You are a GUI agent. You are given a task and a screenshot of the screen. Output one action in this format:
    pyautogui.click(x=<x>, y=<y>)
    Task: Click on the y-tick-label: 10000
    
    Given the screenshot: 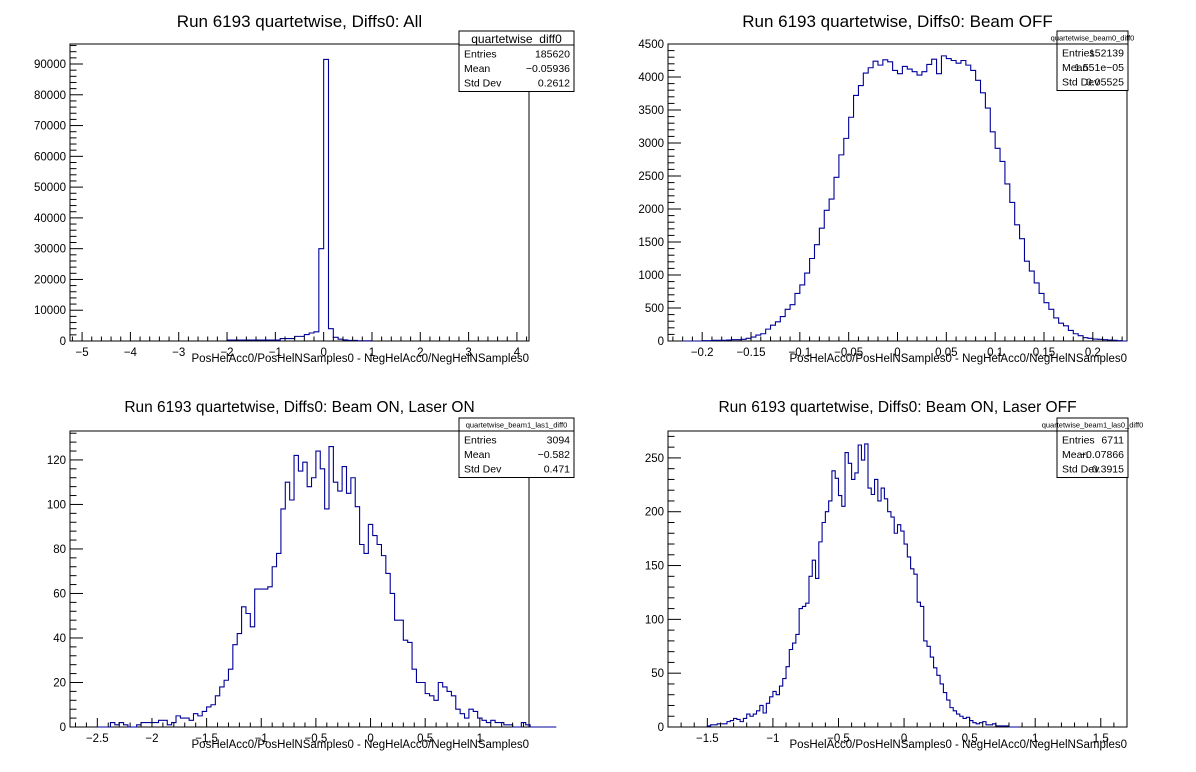 What is the action you would take?
    pyautogui.click(x=50, y=311)
    